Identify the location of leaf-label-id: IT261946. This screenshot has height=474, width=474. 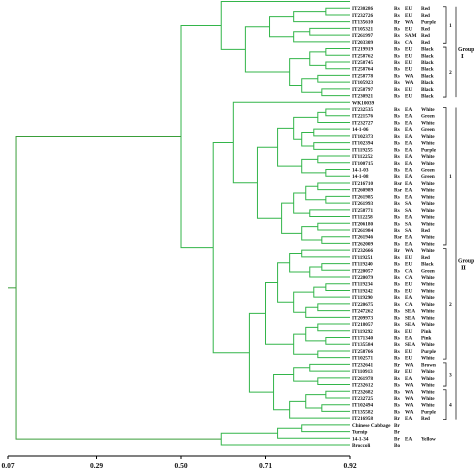
(362, 238).